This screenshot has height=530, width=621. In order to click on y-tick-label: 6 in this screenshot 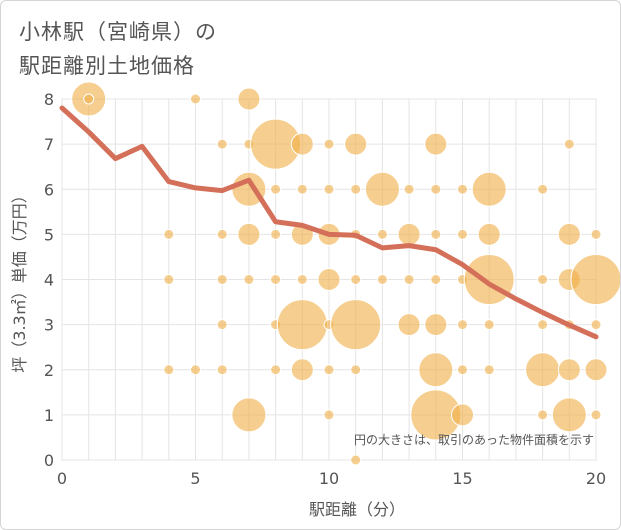, I will do `click(49, 189)`.